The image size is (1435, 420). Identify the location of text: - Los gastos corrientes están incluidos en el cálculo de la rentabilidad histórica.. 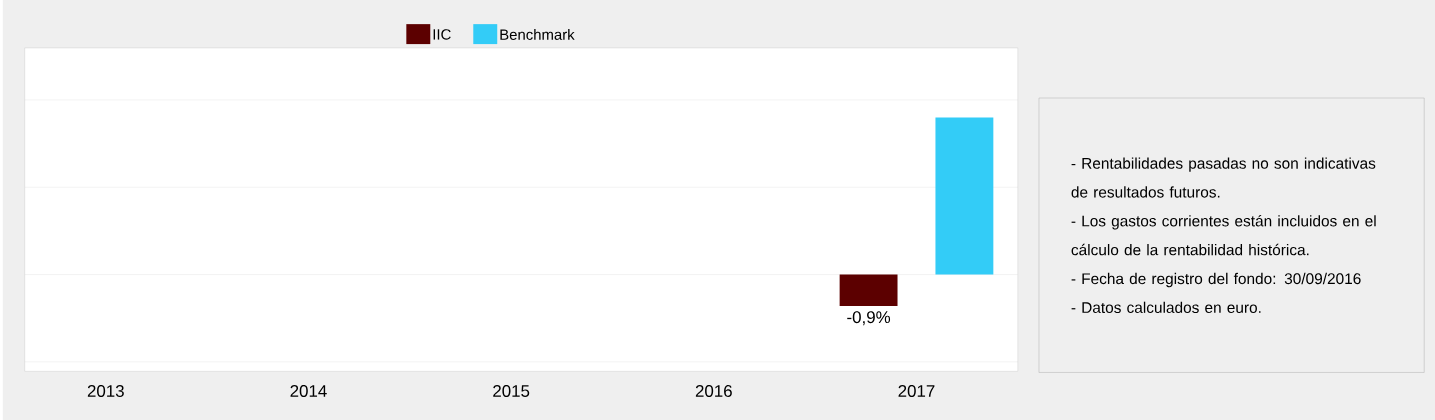
(1223, 235).